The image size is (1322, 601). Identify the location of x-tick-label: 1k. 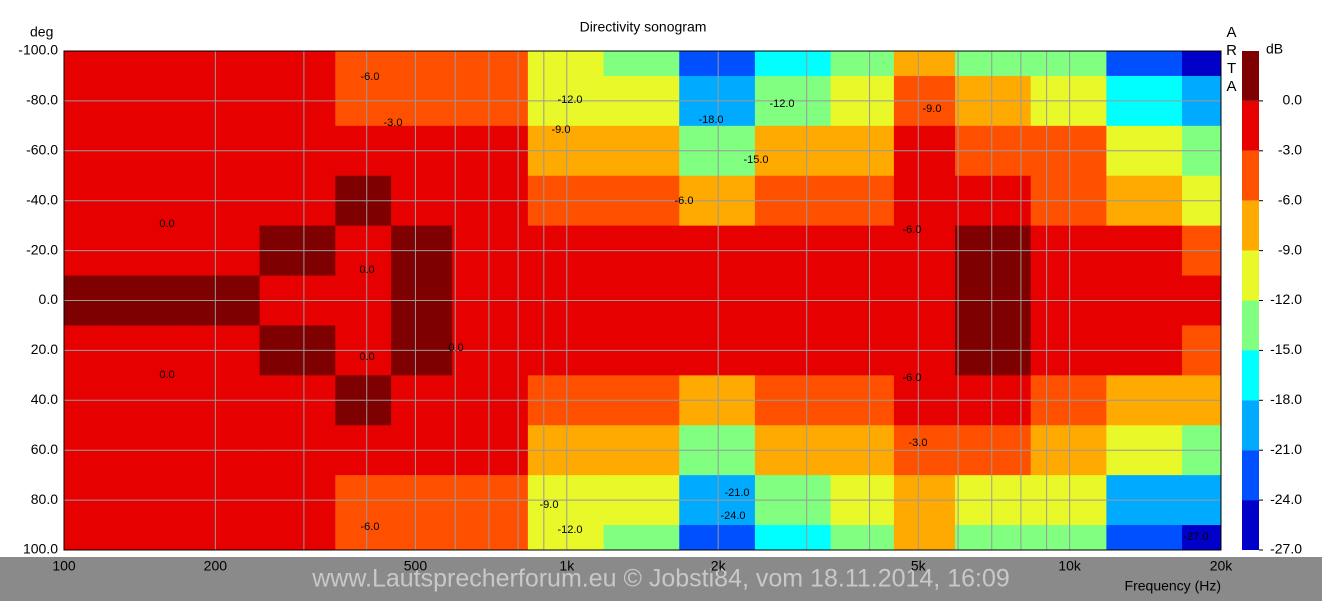
(567, 566).